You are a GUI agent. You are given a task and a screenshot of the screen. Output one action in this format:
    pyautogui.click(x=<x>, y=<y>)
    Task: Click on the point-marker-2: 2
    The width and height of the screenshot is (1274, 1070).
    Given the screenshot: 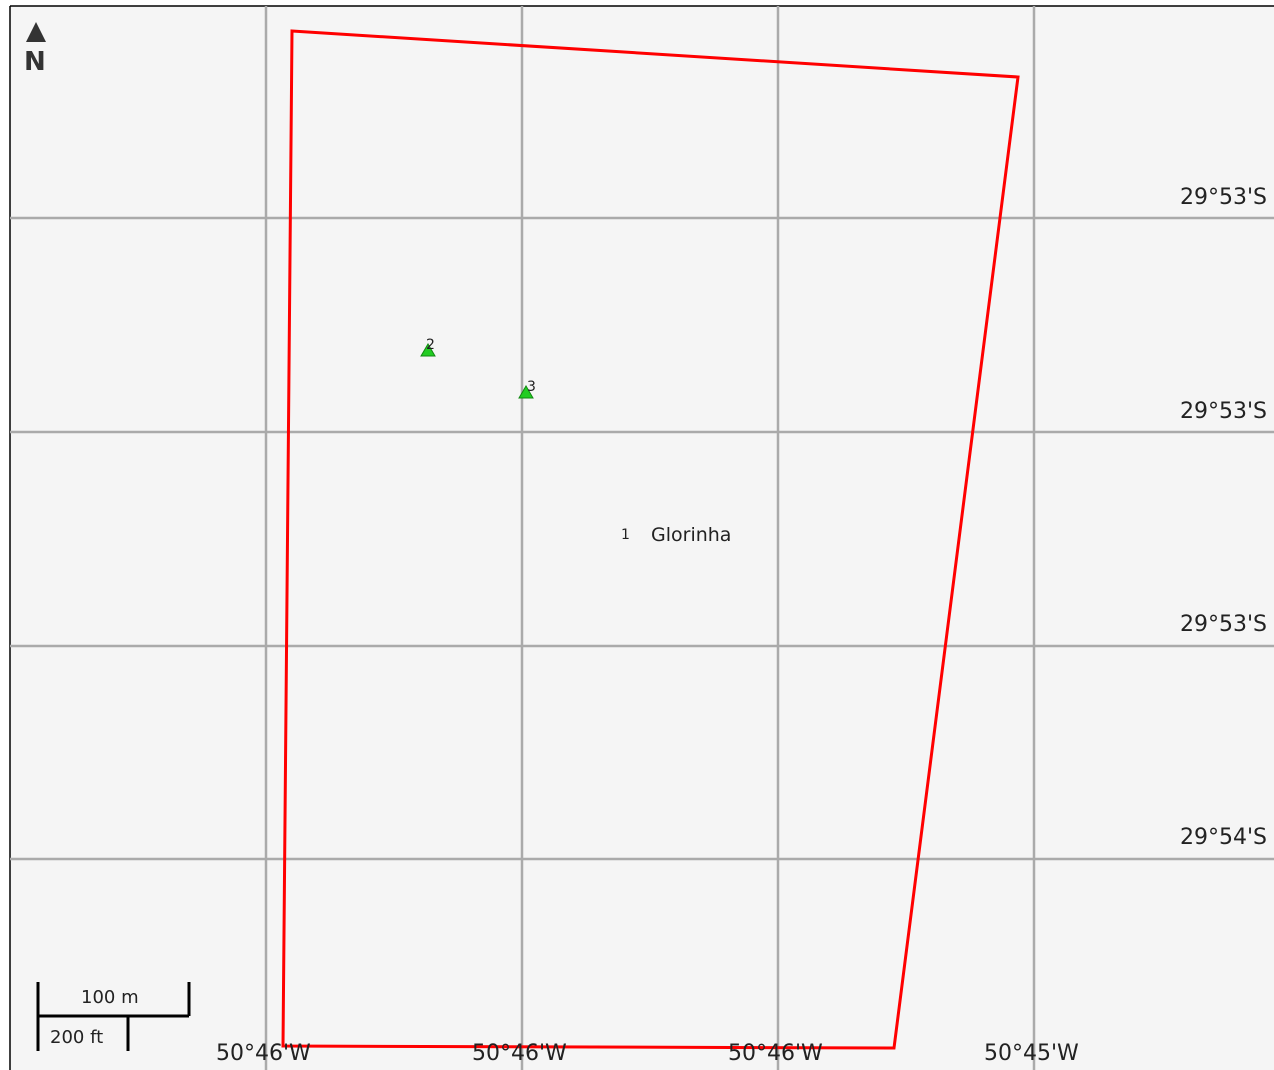 What is the action you would take?
    pyautogui.click(x=428, y=347)
    